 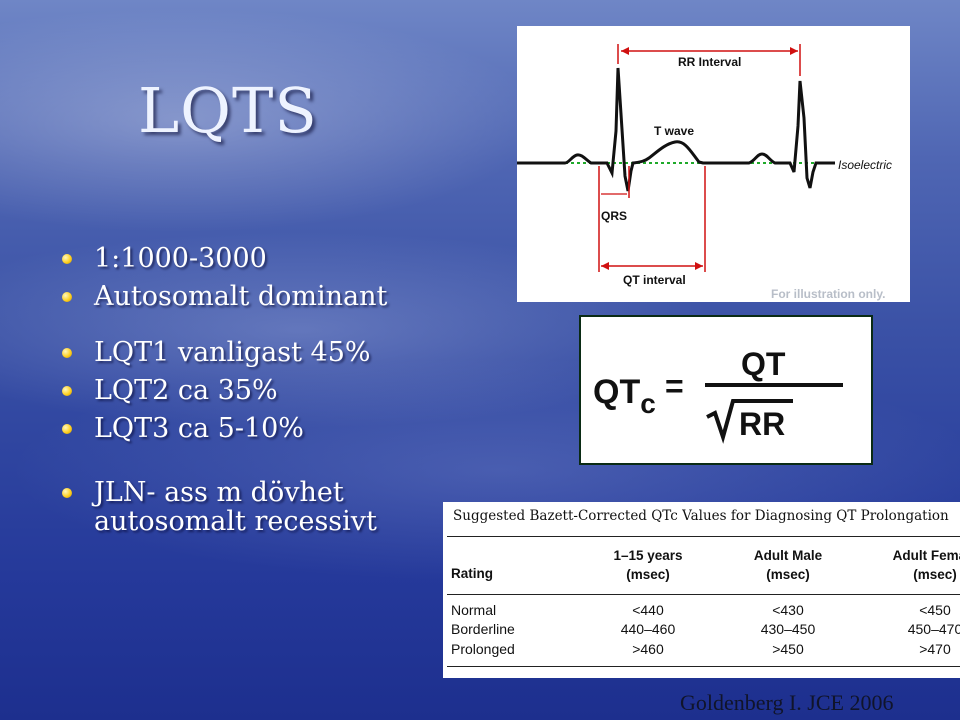 I want to click on ecg-trace, so click(x=676, y=129).